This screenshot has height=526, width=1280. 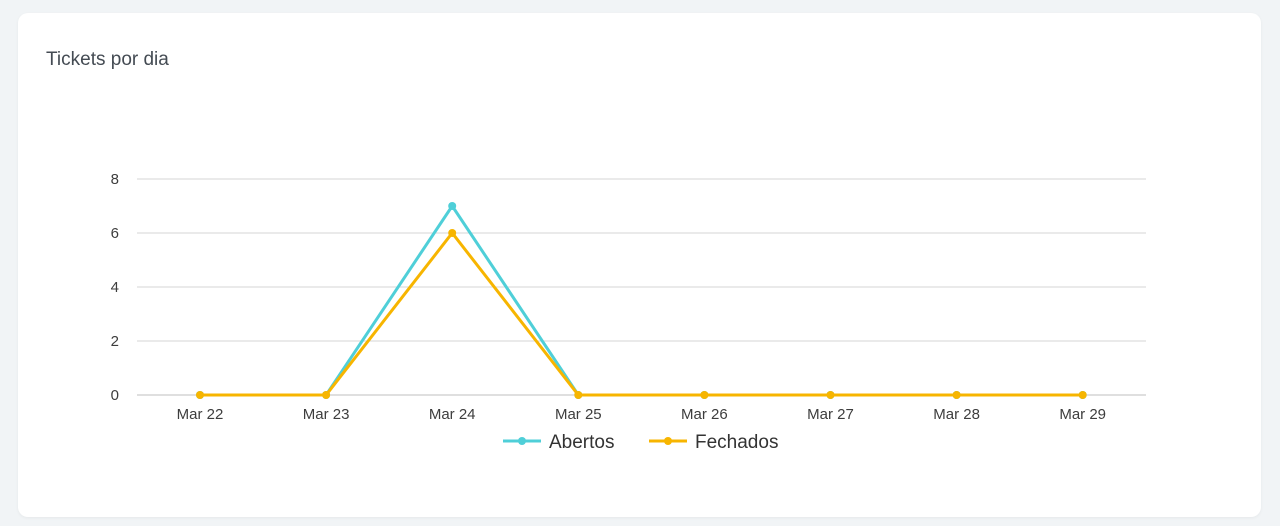 I want to click on legend-label: Fechados, so click(x=736, y=442).